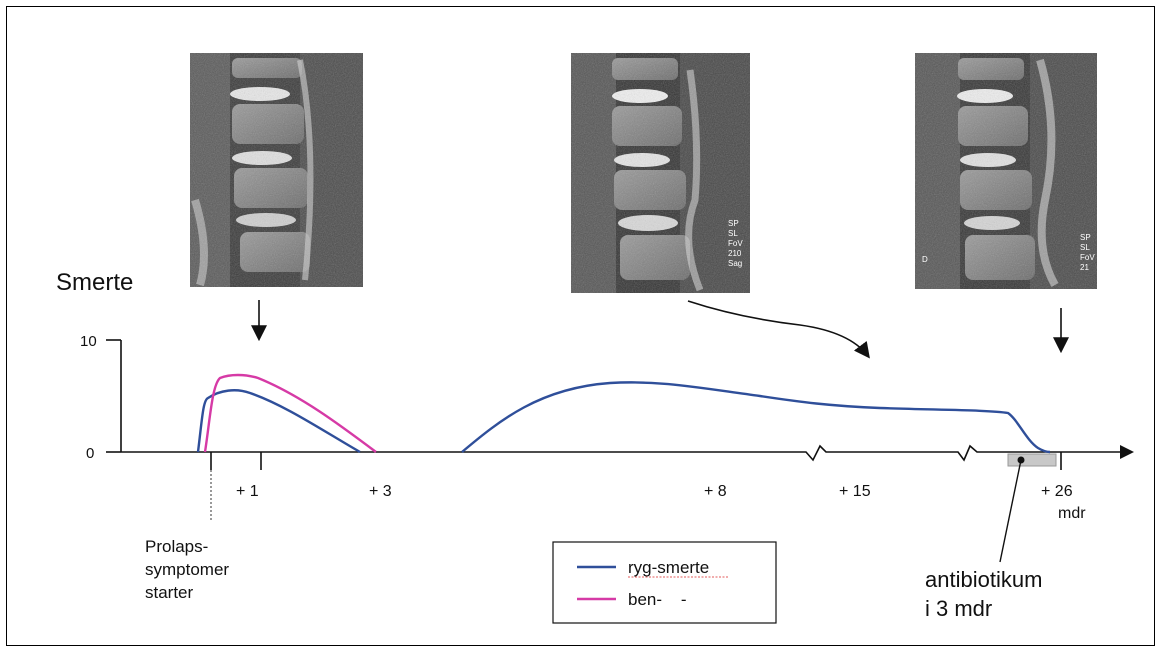 This screenshot has width=1163, height=652. What do you see at coordinates (660, 173) in the screenshot?
I see `mri-scan-2: SP SL FoV 210 Sag` at bounding box center [660, 173].